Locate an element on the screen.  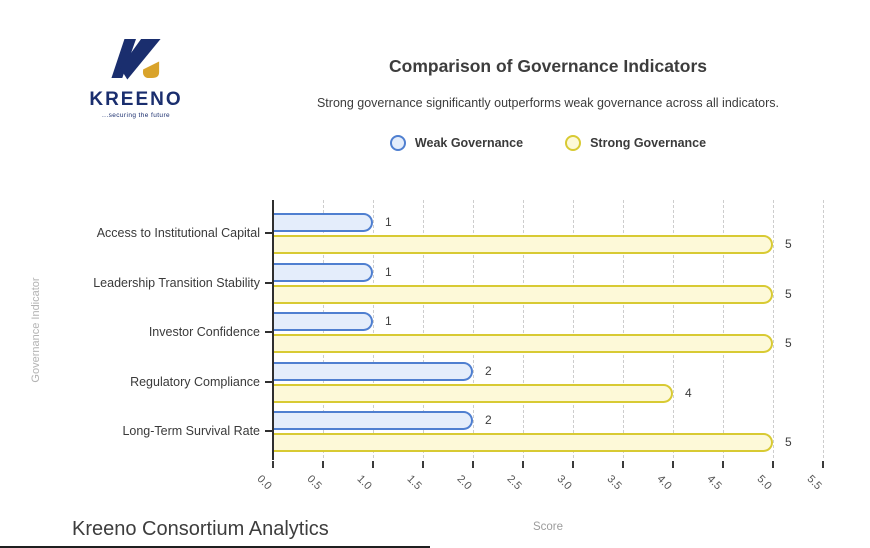
bar-weak-governance-access-to-institutional-capital is located at coordinates (323, 222).